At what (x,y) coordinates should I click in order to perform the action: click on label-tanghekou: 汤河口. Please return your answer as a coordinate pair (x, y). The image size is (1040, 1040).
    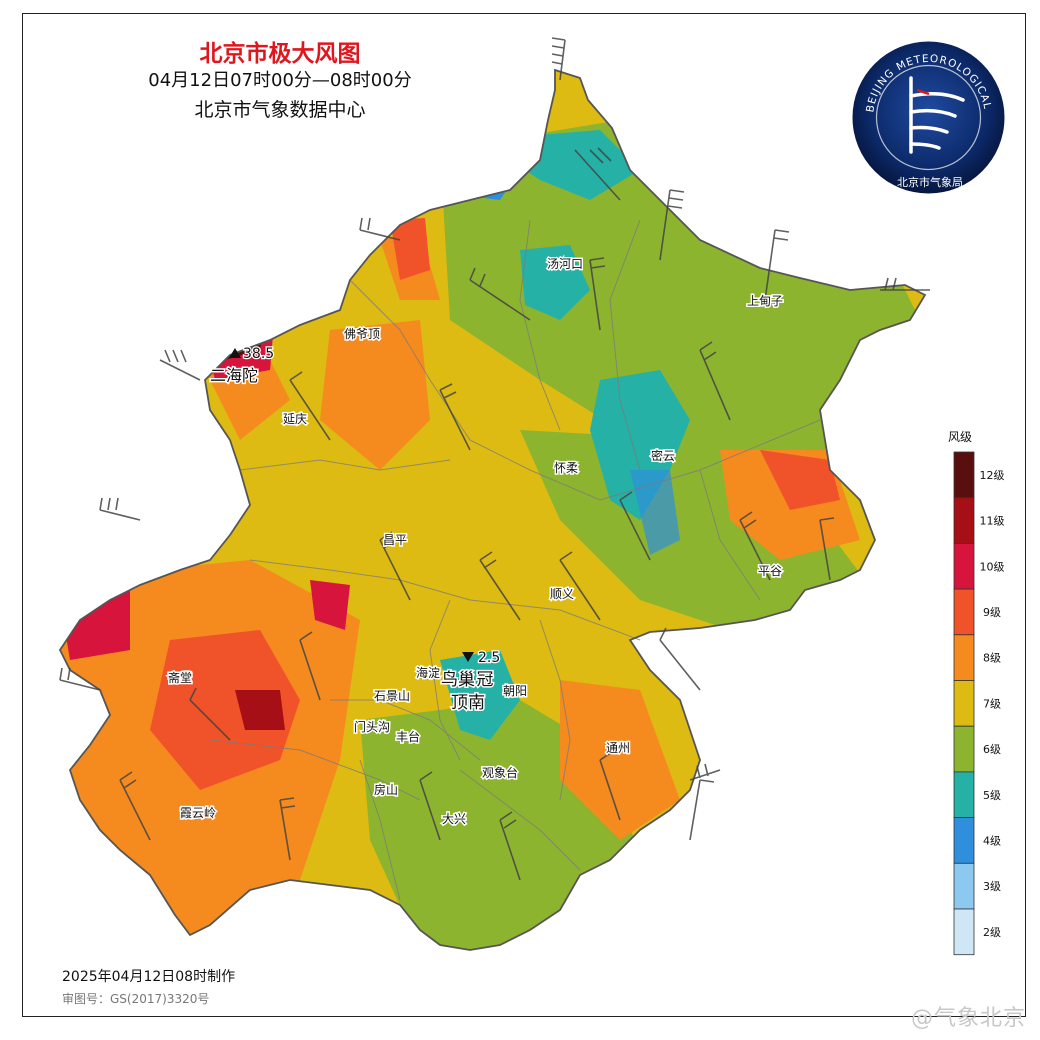
    Looking at the image, I should click on (565, 264).